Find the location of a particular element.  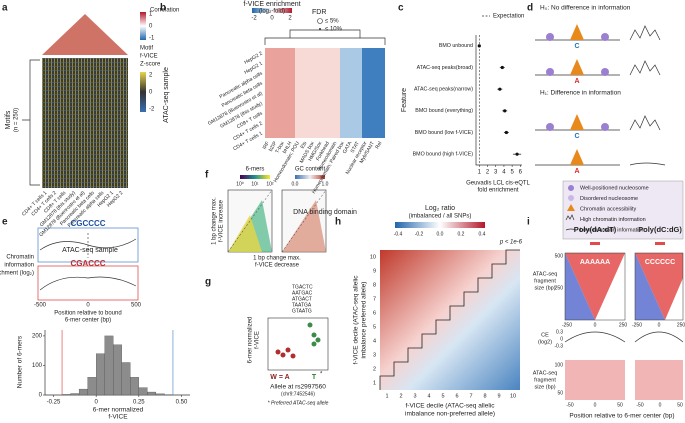

panel-letter: a is located at coordinates (5, 8).